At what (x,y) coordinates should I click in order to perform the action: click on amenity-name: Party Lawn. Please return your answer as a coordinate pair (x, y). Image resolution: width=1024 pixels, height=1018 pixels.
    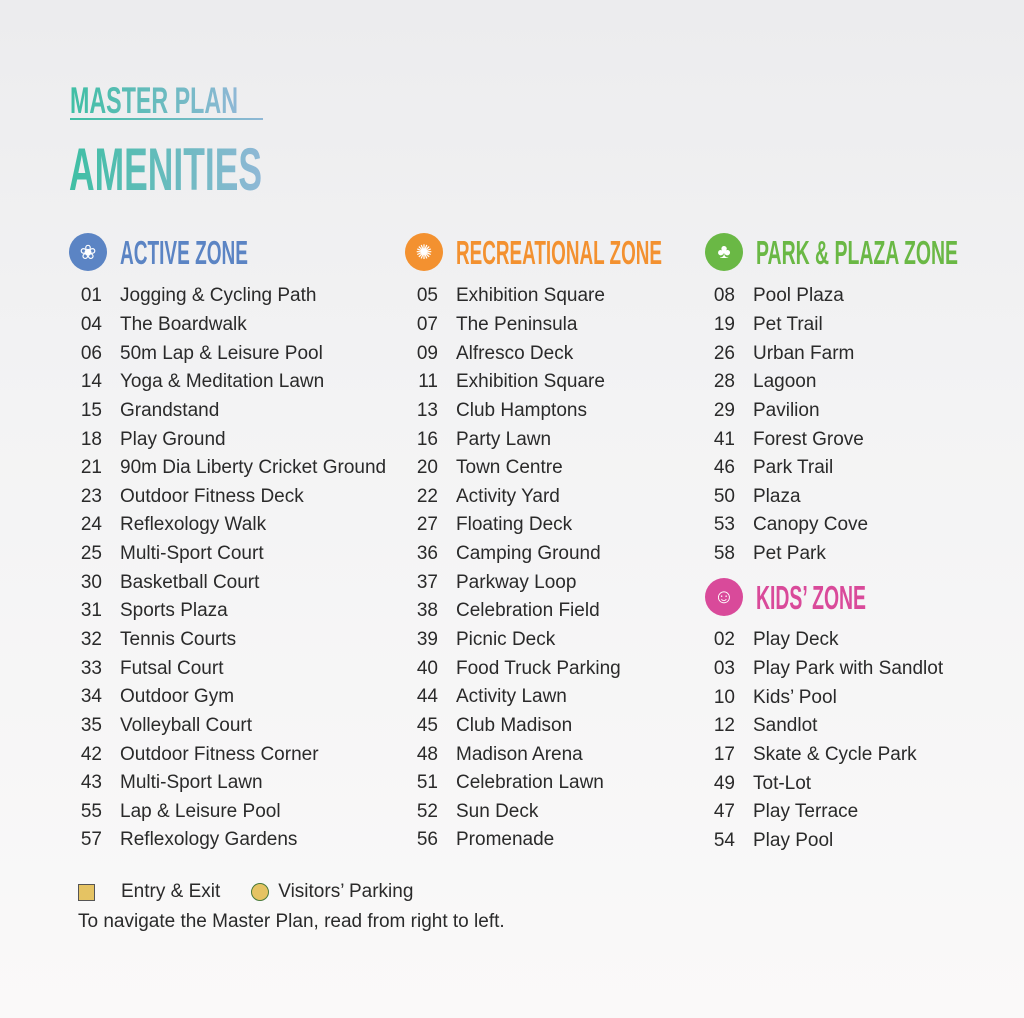
    Looking at the image, I should click on (504, 439).